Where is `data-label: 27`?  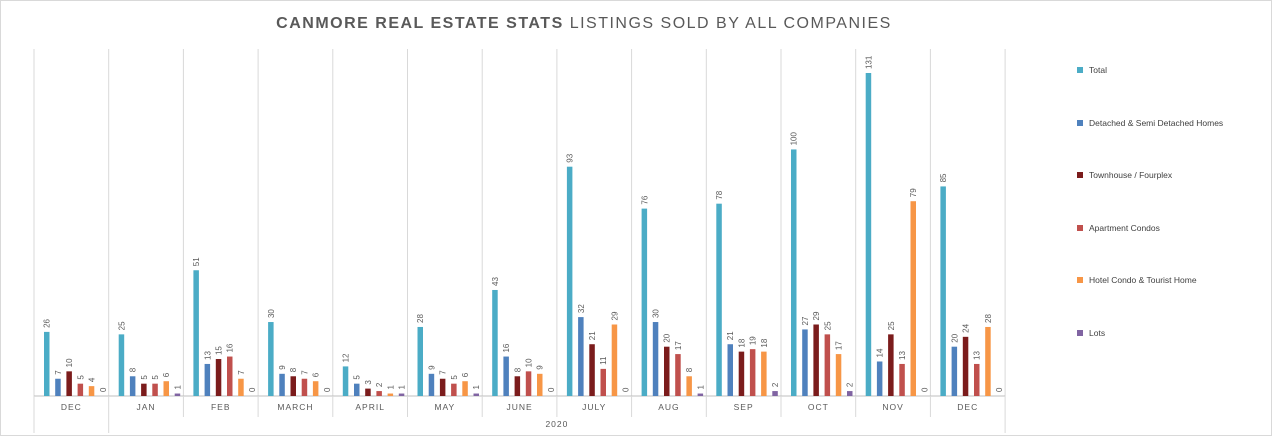
data-label: 27 is located at coordinates (805, 320).